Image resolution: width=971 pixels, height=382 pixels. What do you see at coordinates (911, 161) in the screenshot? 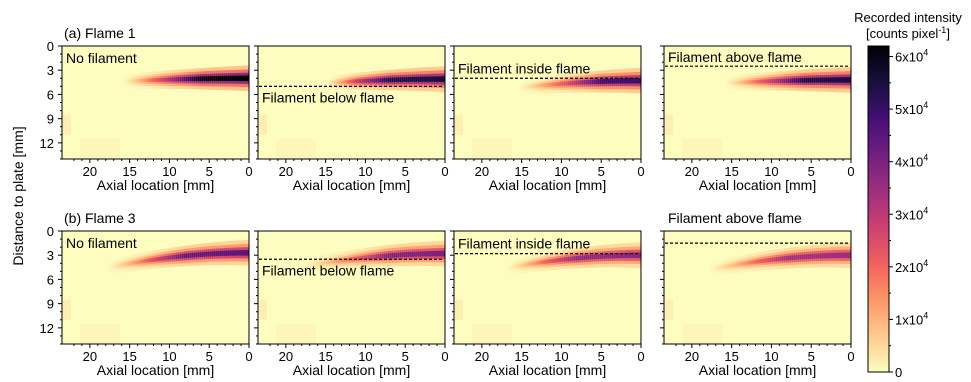
I see `colorbar-tick-label: 4x10⁴` at bounding box center [911, 161].